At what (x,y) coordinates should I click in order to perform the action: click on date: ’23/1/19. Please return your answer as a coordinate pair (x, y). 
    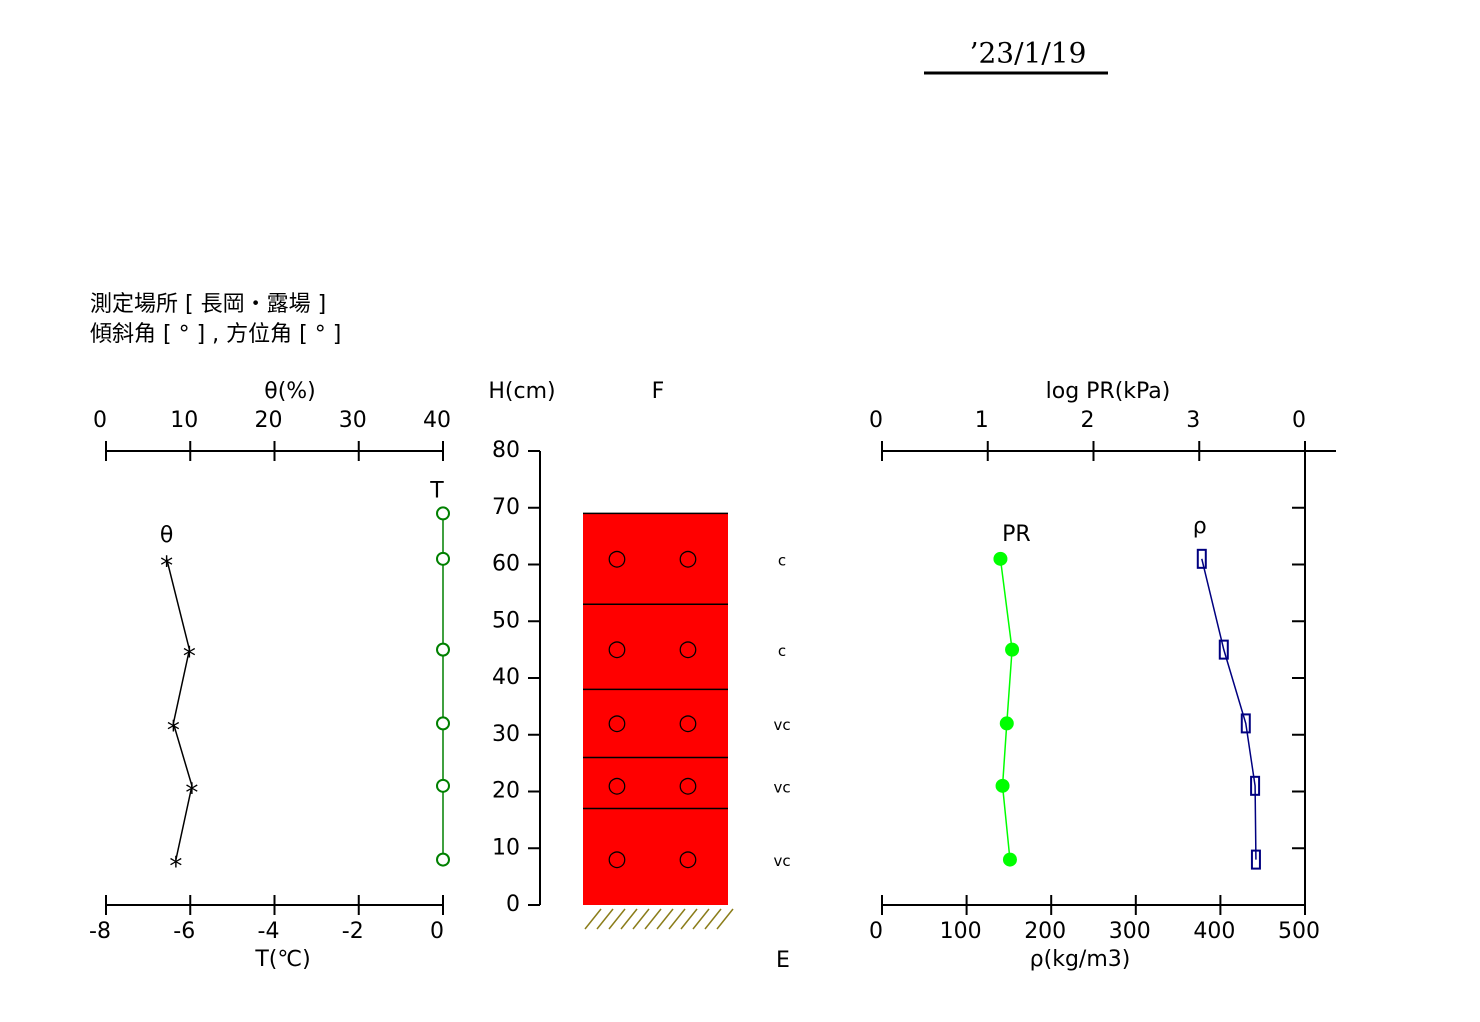
    Looking at the image, I should click on (1028, 53).